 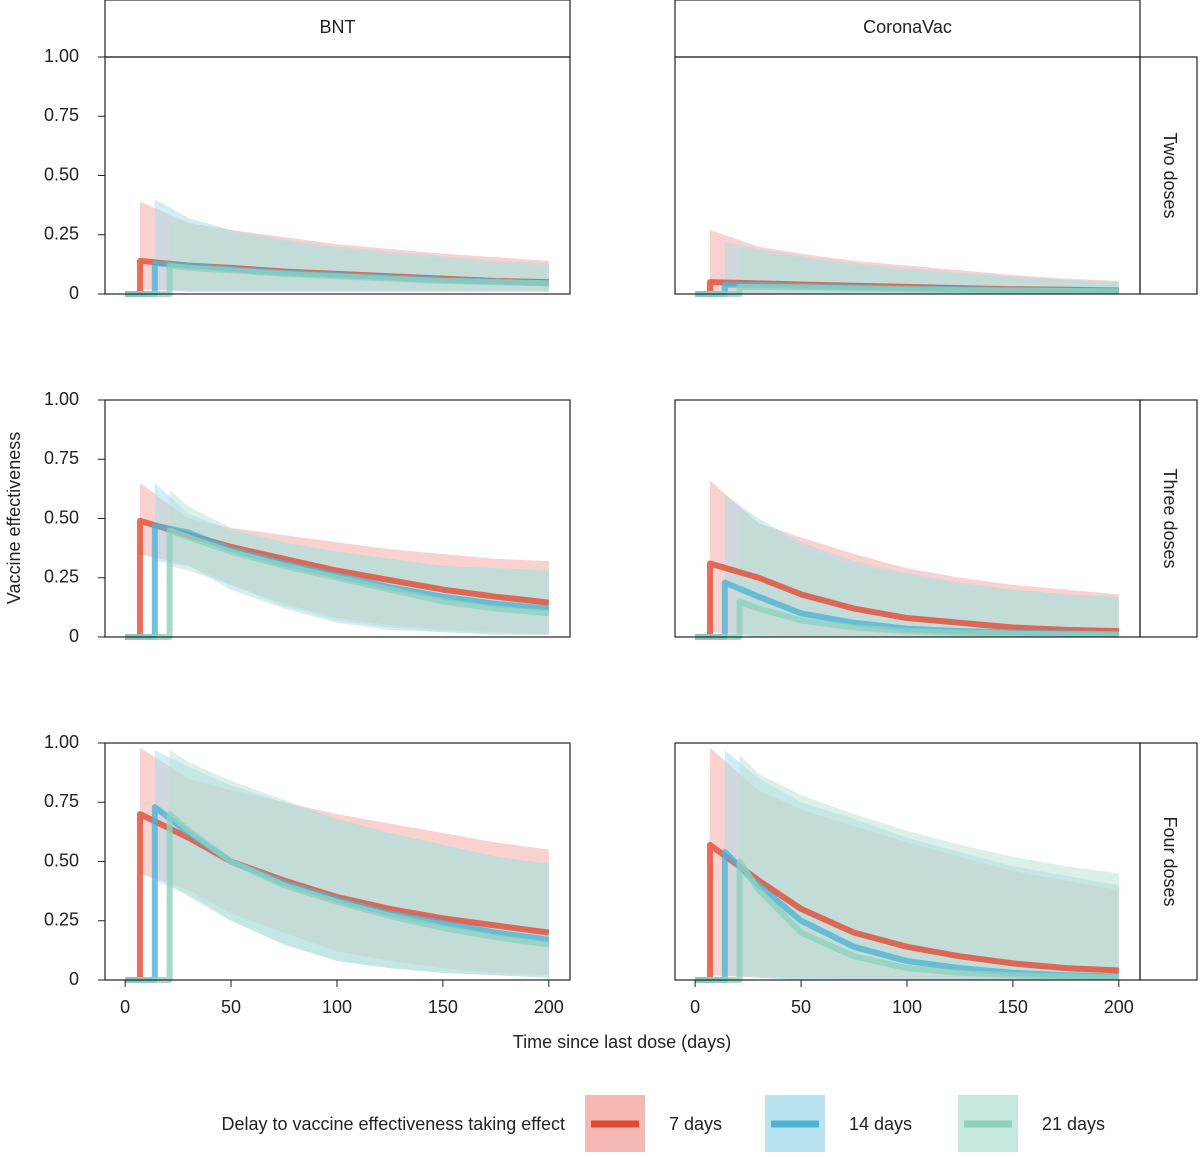 I want to click on facet-row-label: Two doses, so click(x=1170, y=175).